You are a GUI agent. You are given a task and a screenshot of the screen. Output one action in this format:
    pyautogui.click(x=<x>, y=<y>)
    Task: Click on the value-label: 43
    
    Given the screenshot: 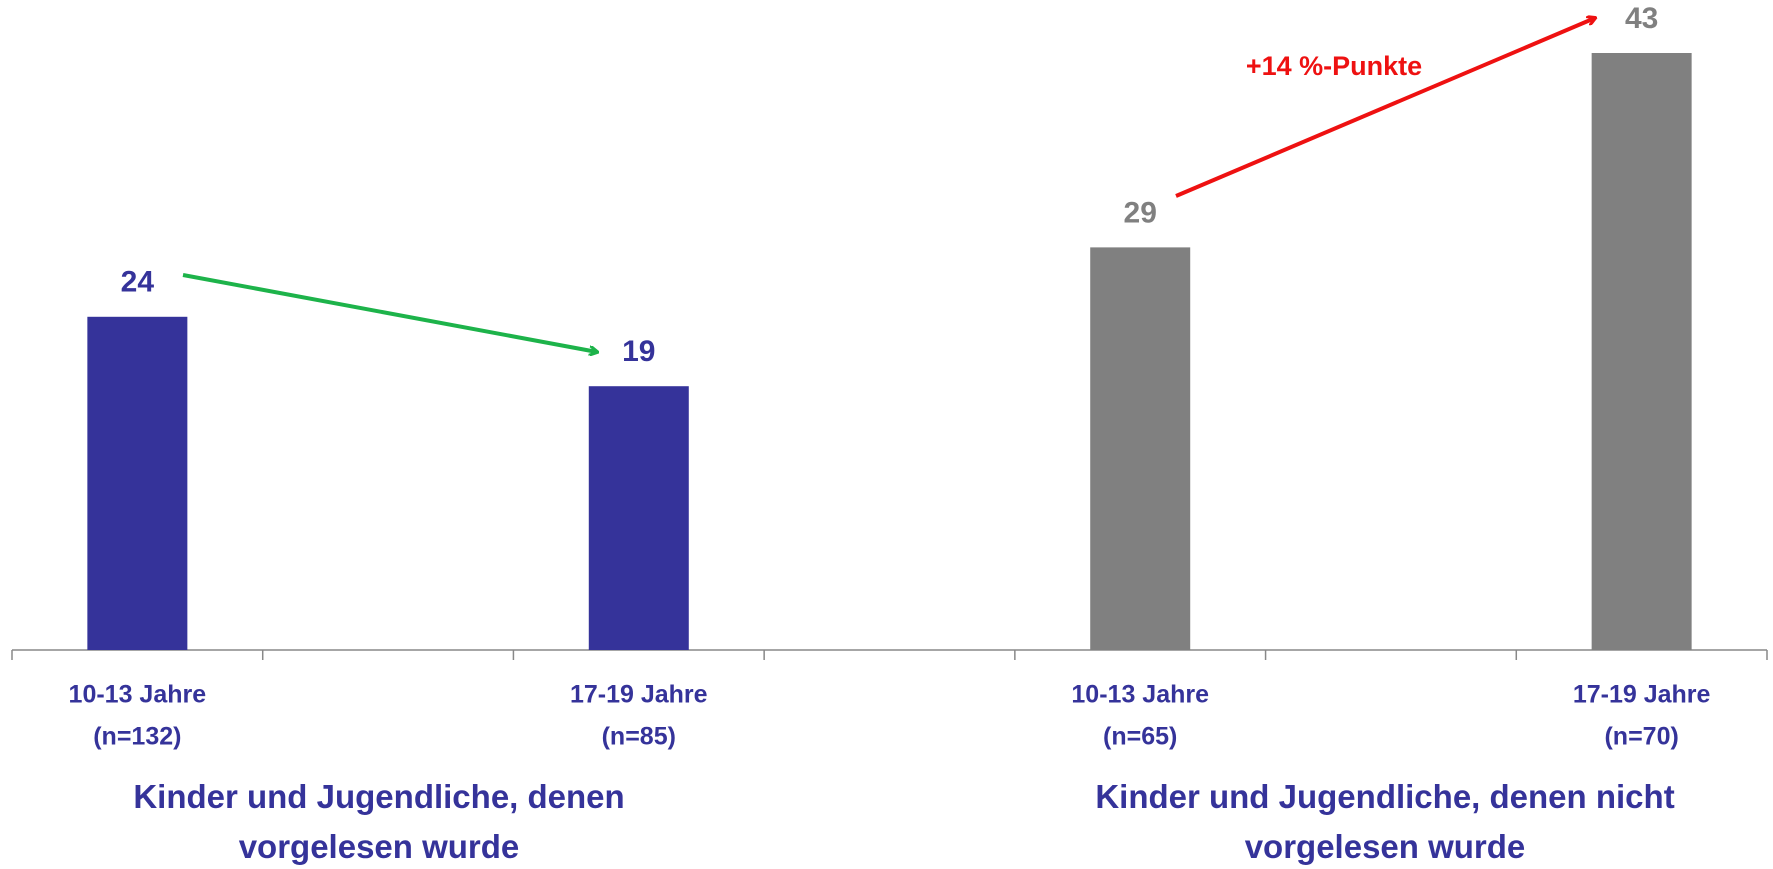 What is the action you would take?
    pyautogui.click(x=1641, y=18)
    